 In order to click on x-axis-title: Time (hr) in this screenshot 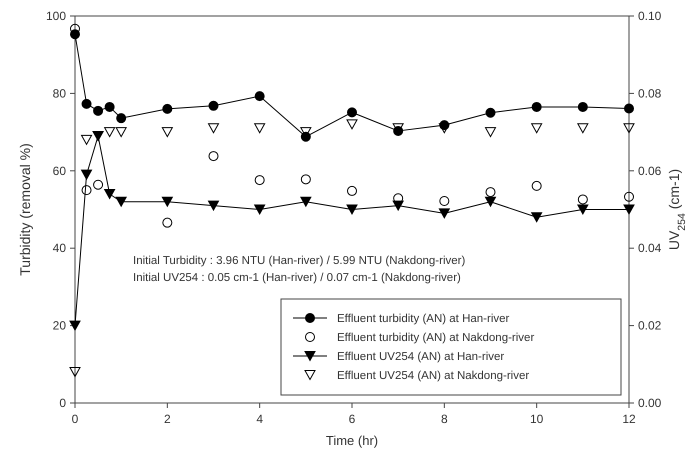, I will do `click(352, 440)`.